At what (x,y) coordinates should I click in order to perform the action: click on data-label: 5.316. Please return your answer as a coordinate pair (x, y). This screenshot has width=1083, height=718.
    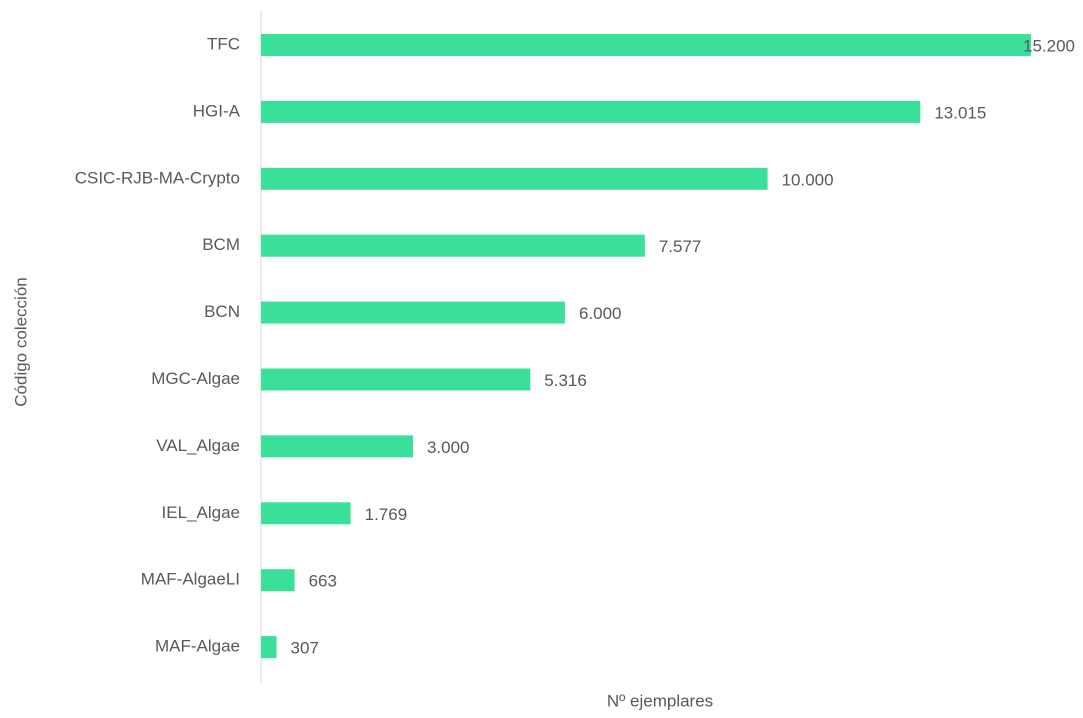
    Looking at the image, I should click on (565, 380).